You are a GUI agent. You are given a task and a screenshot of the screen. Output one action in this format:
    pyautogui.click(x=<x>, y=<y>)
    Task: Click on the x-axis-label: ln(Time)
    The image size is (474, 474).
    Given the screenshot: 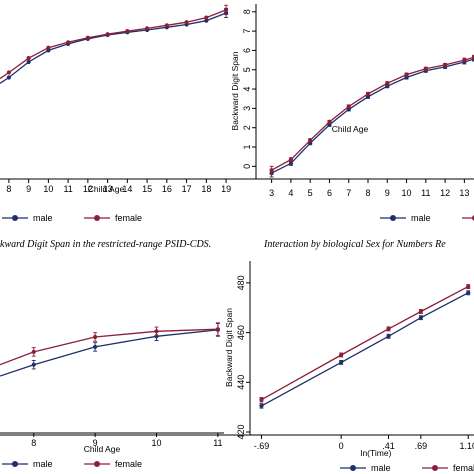 What is the action you would take?
    pyautogui.click(x=376, y=453)
    